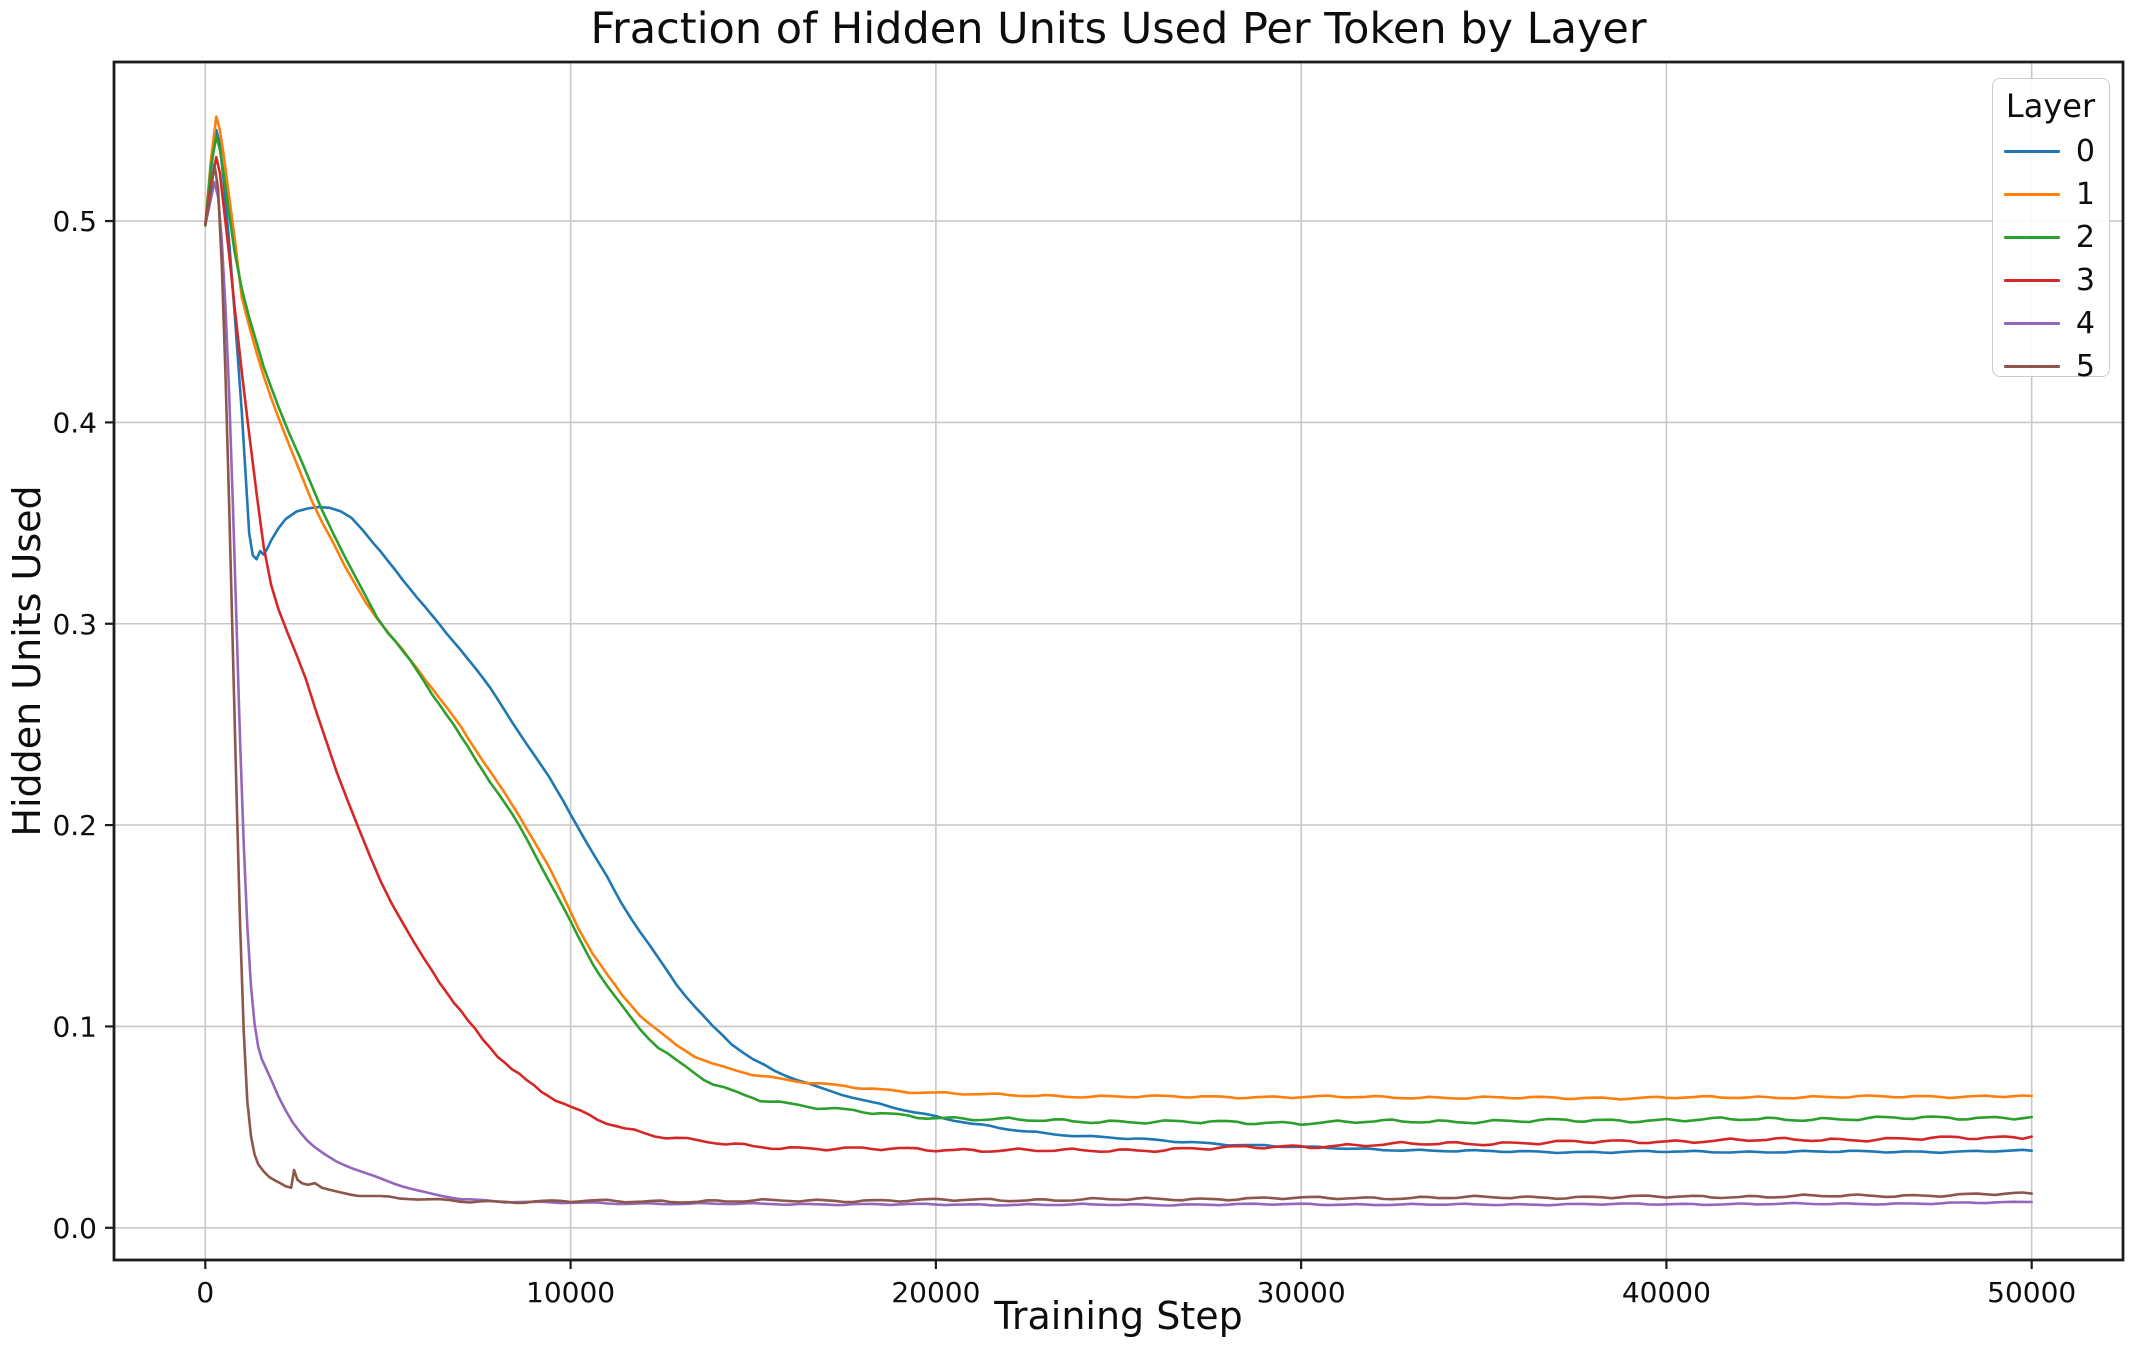 This screenshot has width=2138, height=1357. I want to click on legend-item-layer-4: 4, so click(2050, 323).